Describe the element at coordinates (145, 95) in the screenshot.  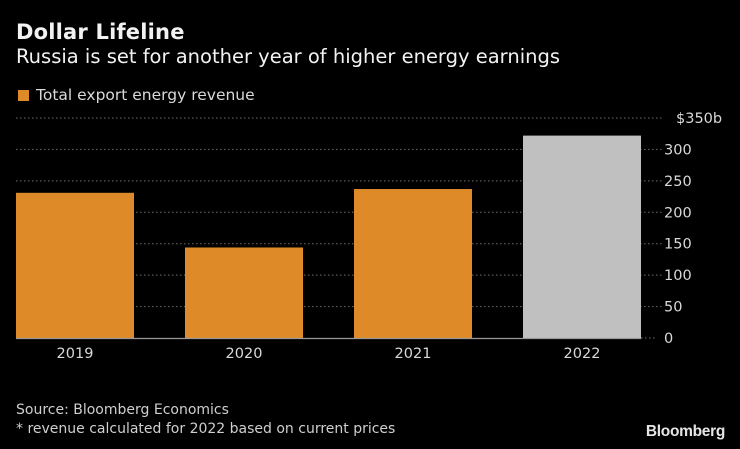
I see `legend-label-revenue: Total export energy revenue` at that location.